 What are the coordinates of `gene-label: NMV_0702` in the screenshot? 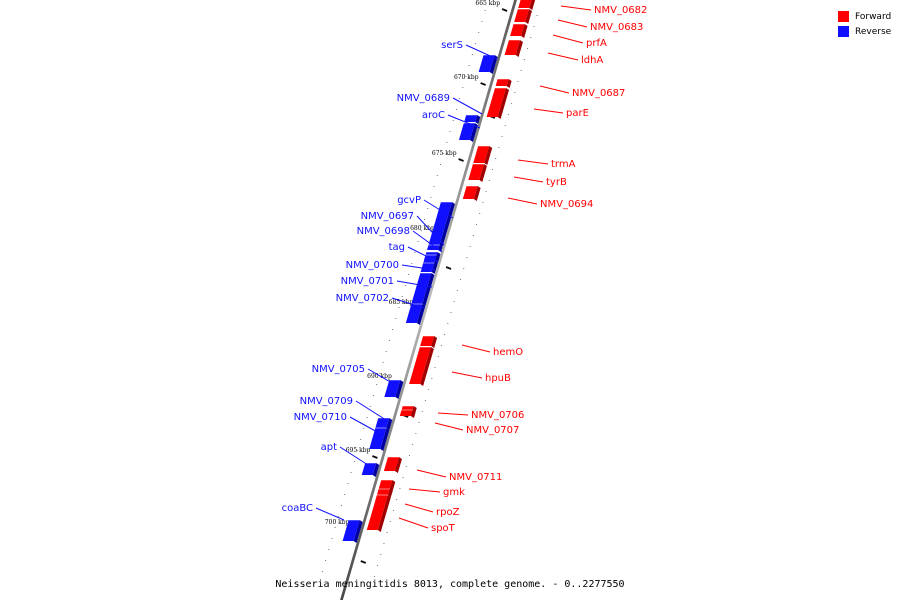 It's located at (362, 298).